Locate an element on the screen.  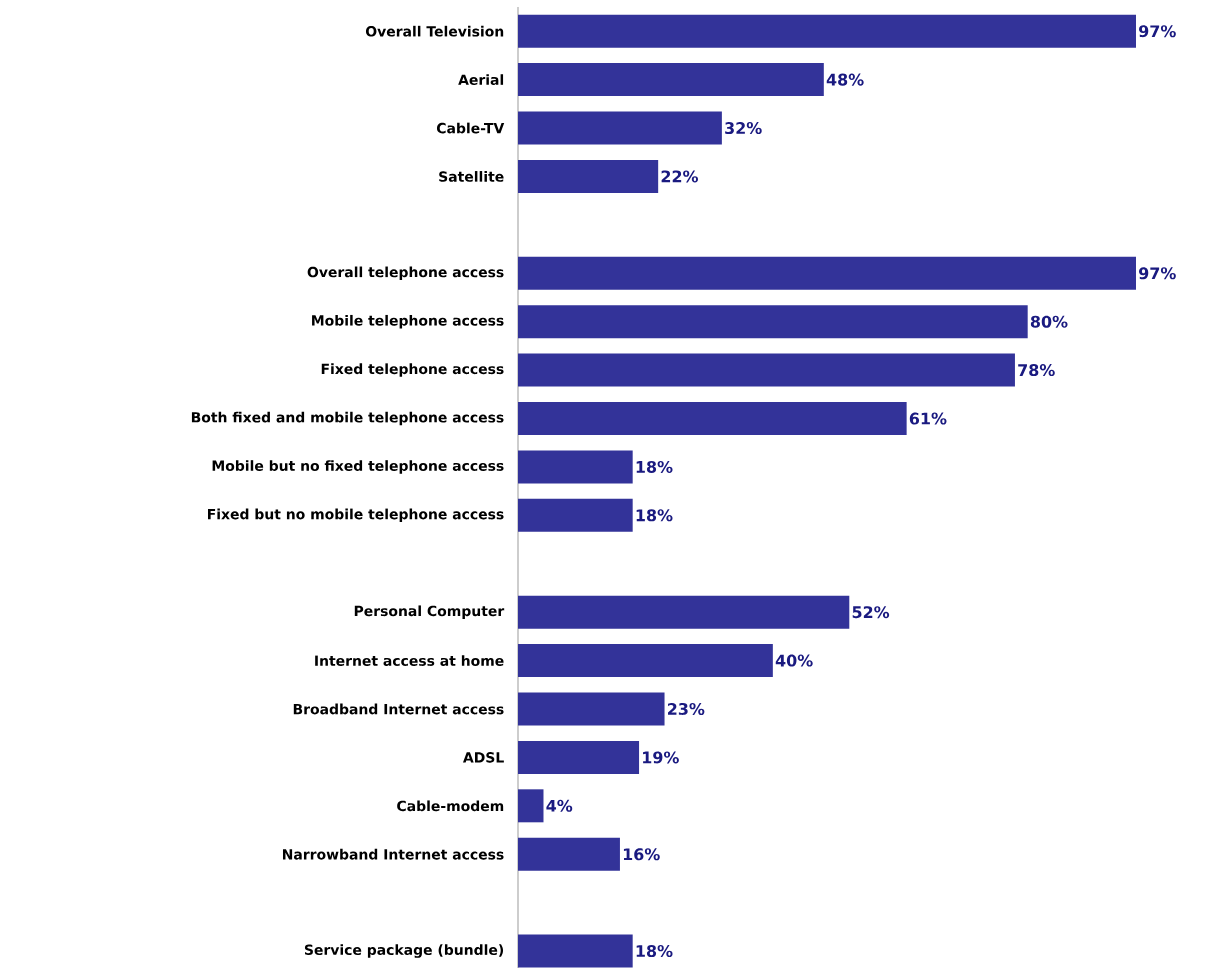
y-tick-label: Narrowband Internet access is located at coordinates (393, 854).